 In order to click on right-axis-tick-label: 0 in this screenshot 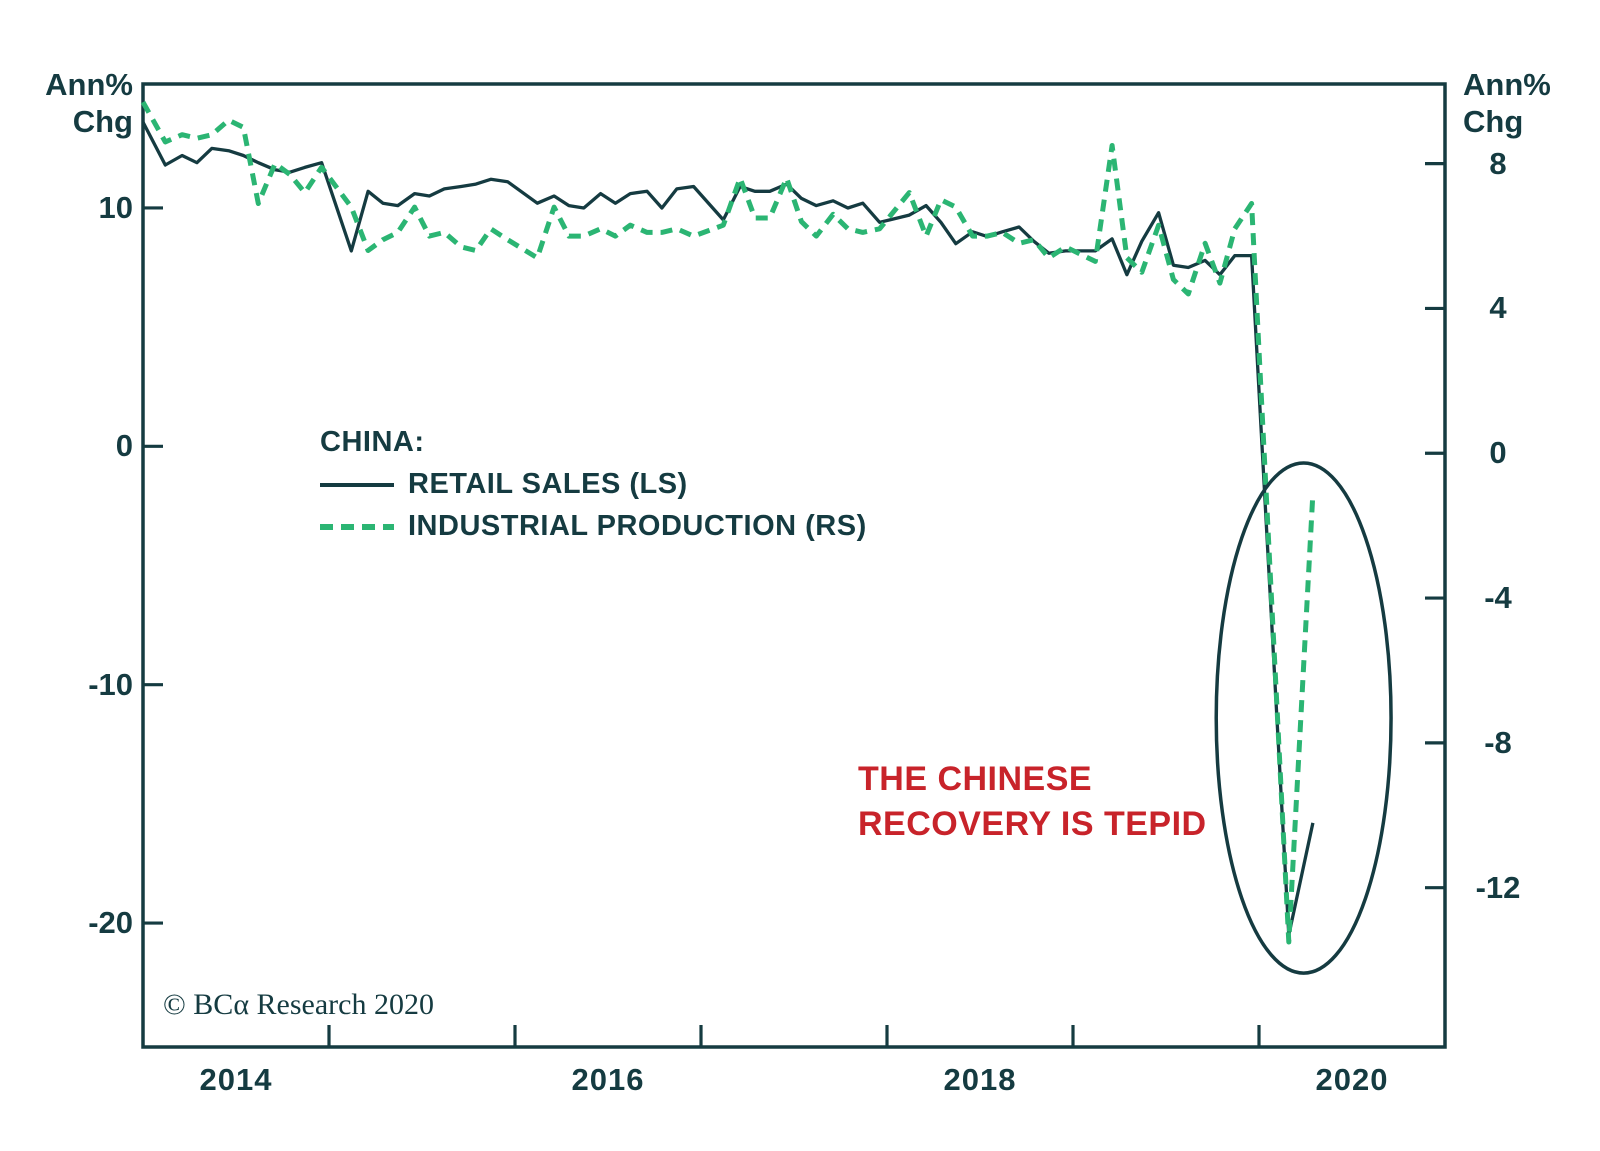, I will do `click(1498, 453)`.